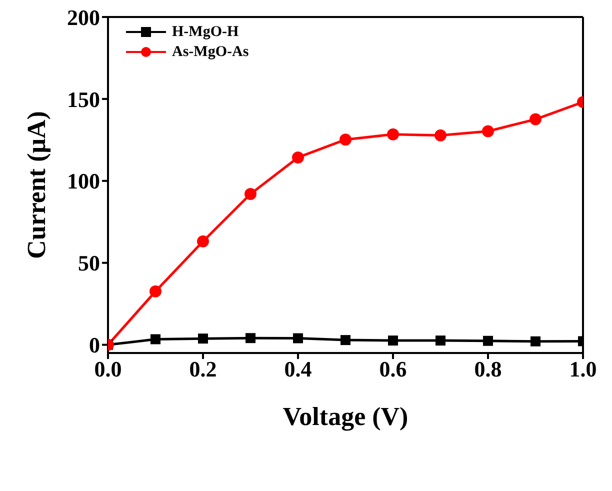 The image size is (612, 491). Describe the element at coordinates (298, 369) in the screenshot. I see `x-tick-label: 0.4` at that location.